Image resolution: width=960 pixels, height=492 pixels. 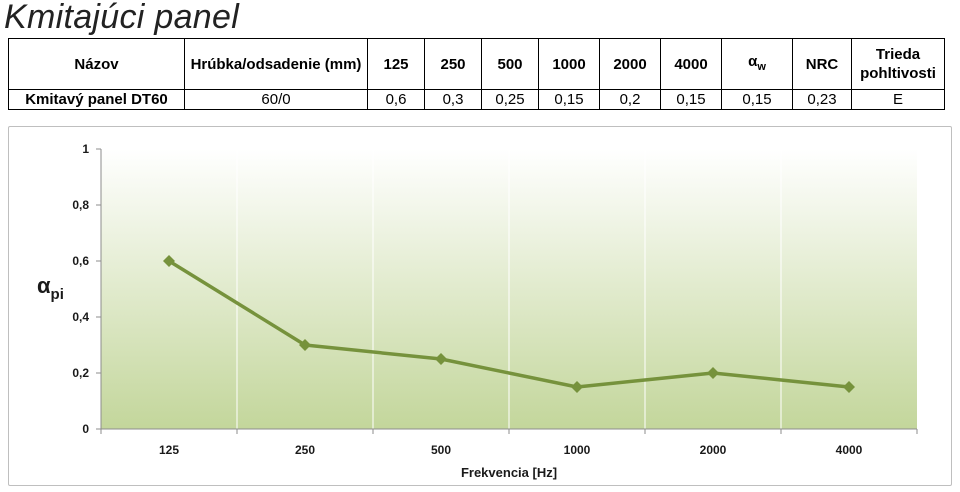 I want to click on y-tick-labels: 0 0,2 0,4 0,6 0,8 1, so click(x=86, y=289).